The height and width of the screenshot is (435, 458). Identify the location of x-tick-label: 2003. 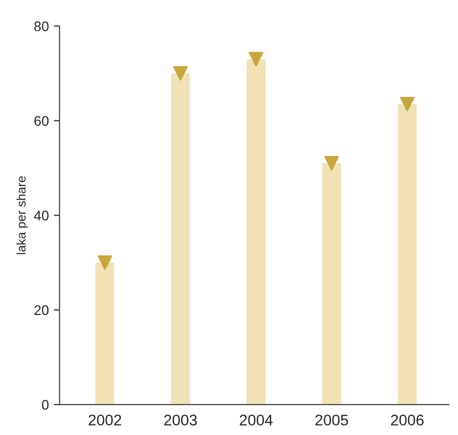
(180, 420).